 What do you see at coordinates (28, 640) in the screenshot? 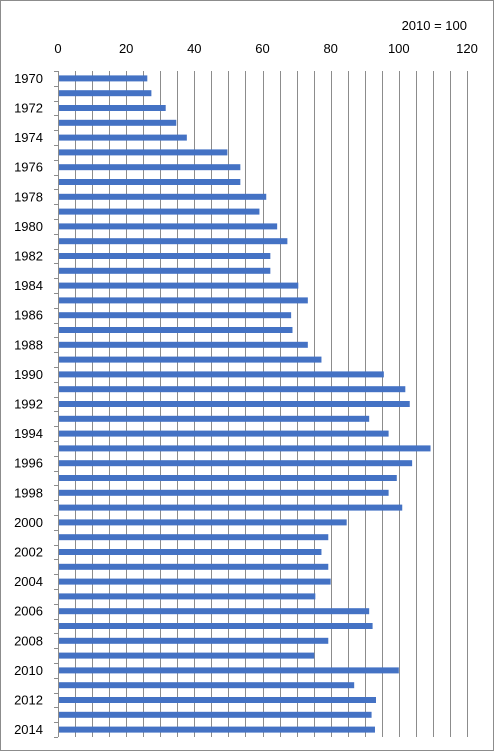
I see `year-label: 2008` at bounding box center [28, 640].